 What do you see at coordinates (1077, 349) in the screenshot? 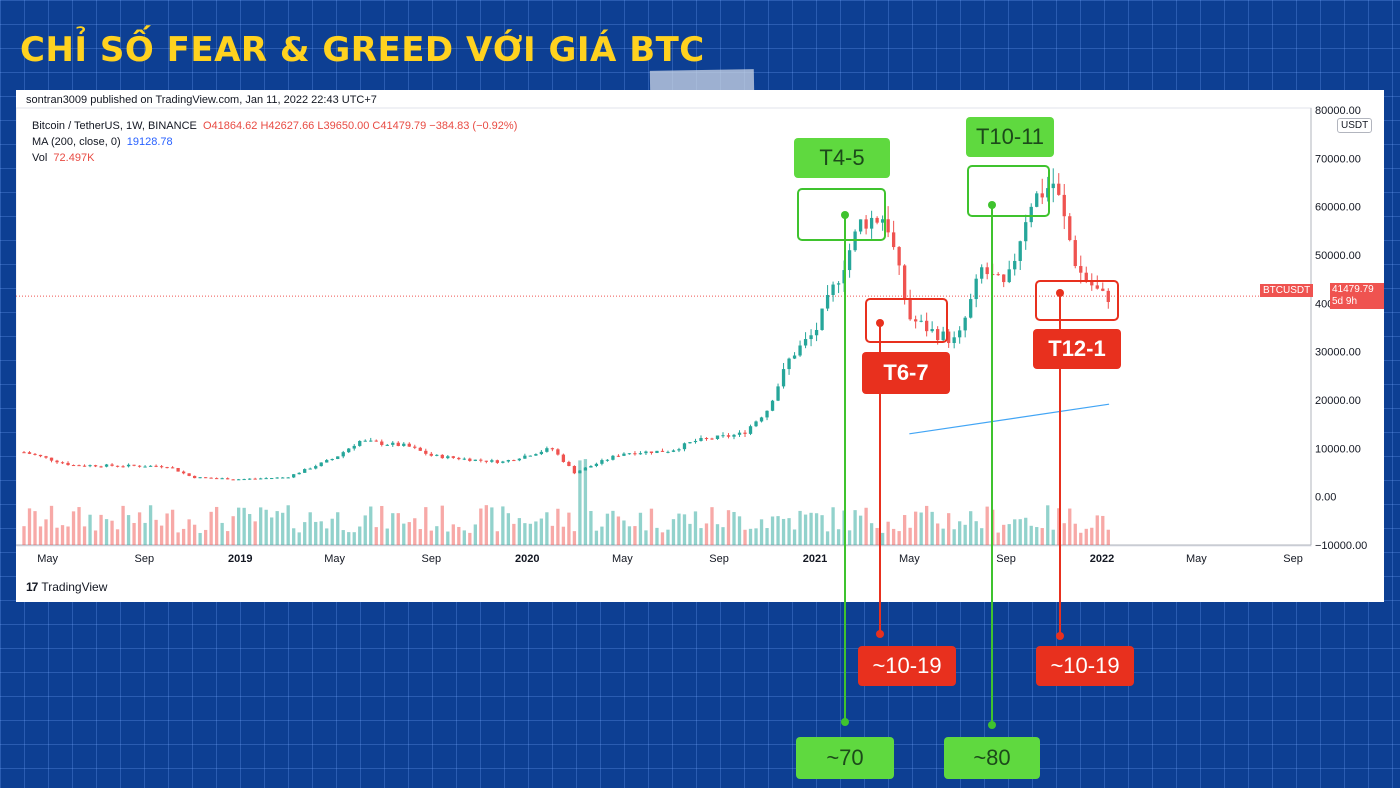
I see `label-t121: T12-1` at bounding box center [1077, 349].